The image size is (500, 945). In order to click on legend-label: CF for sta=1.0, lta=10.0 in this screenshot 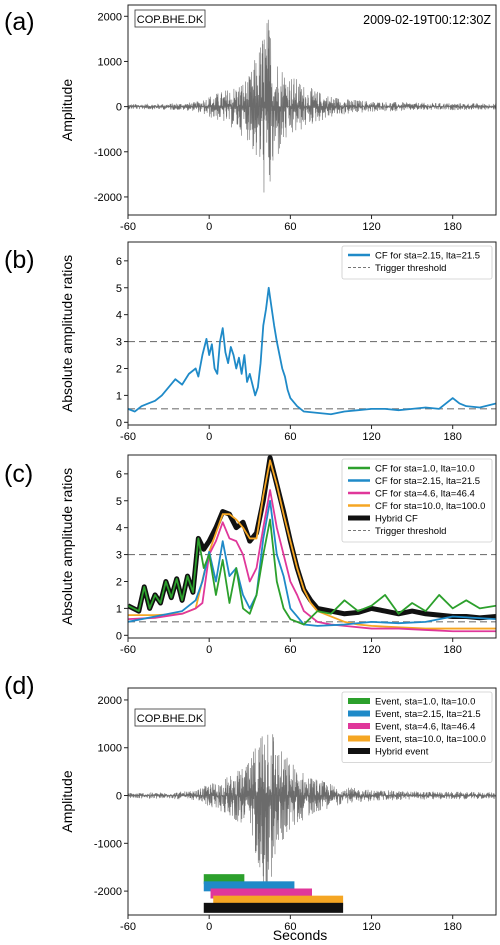, I will do `click(425, 469)`.